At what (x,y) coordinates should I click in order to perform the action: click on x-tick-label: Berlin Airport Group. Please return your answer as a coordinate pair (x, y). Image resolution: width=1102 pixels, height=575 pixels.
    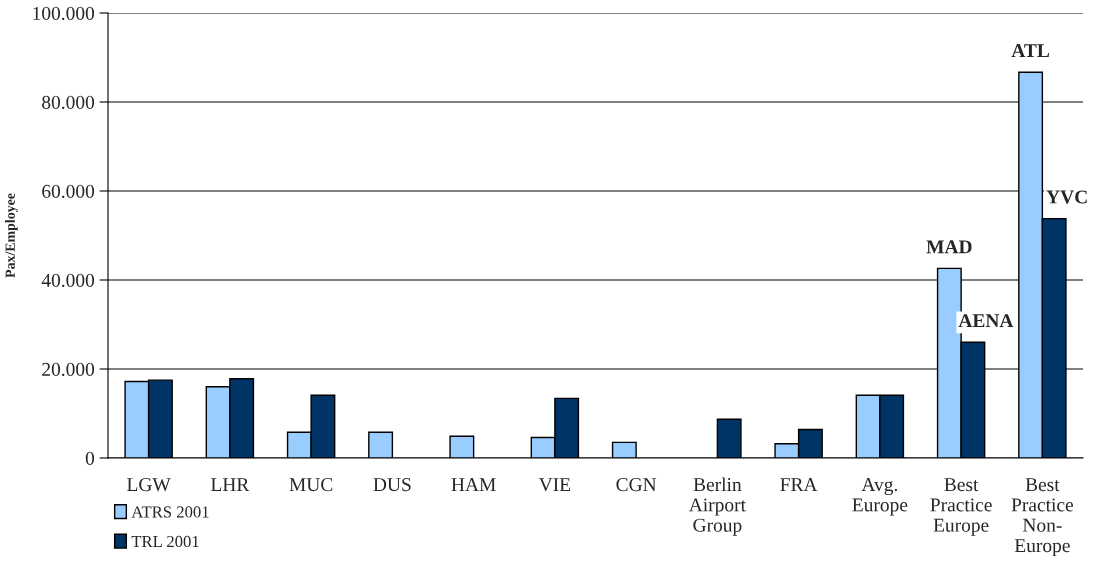
    Looking at the image, I should click on (717, 506).